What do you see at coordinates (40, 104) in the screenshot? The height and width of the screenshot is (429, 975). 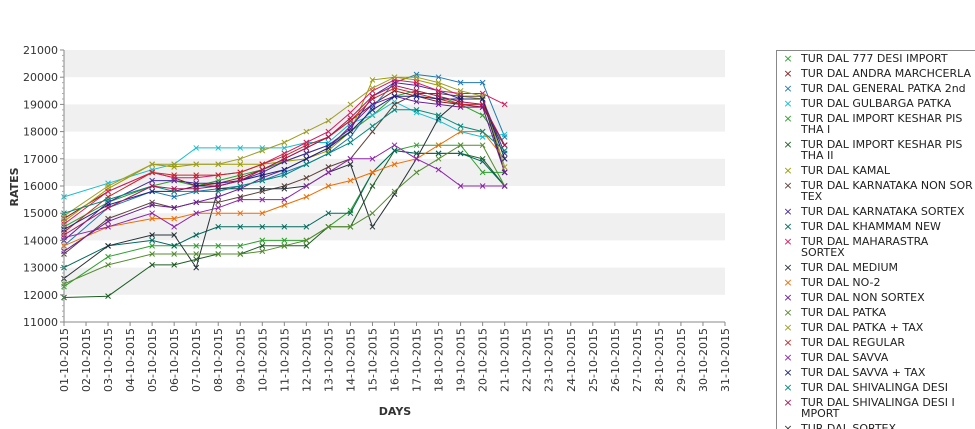 I see `y-tick-label: 19000` at bounding box center [40, 104].